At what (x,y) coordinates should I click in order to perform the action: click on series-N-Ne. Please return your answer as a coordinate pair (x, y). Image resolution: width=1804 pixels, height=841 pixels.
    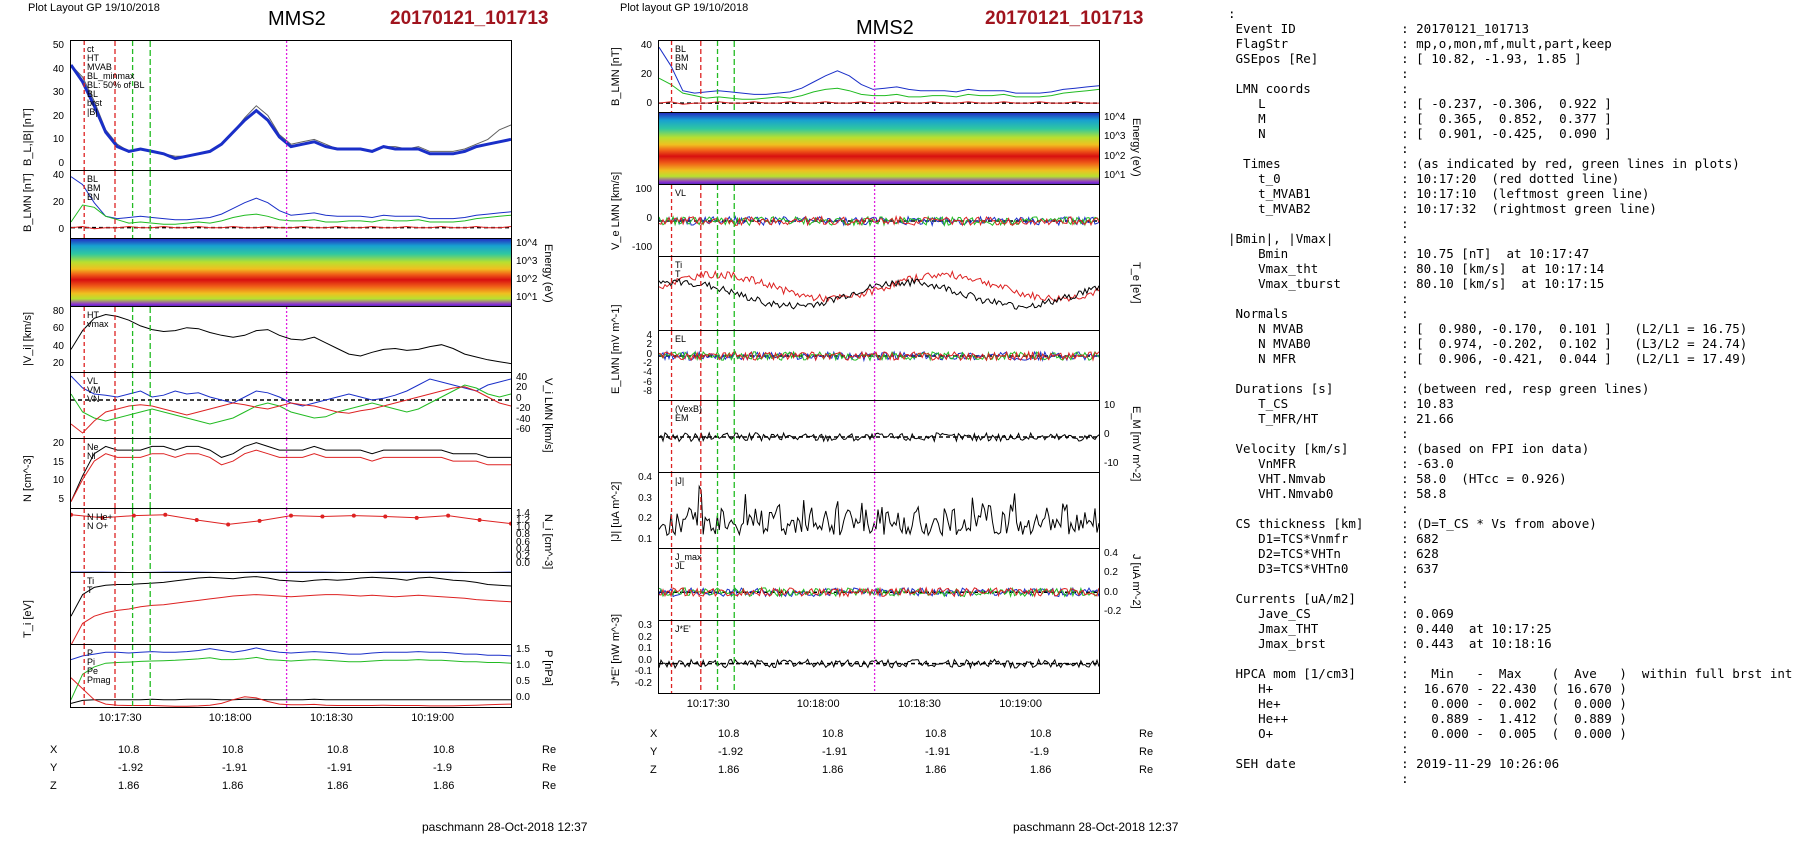
    Looking at the image, I should click on (291, 475).